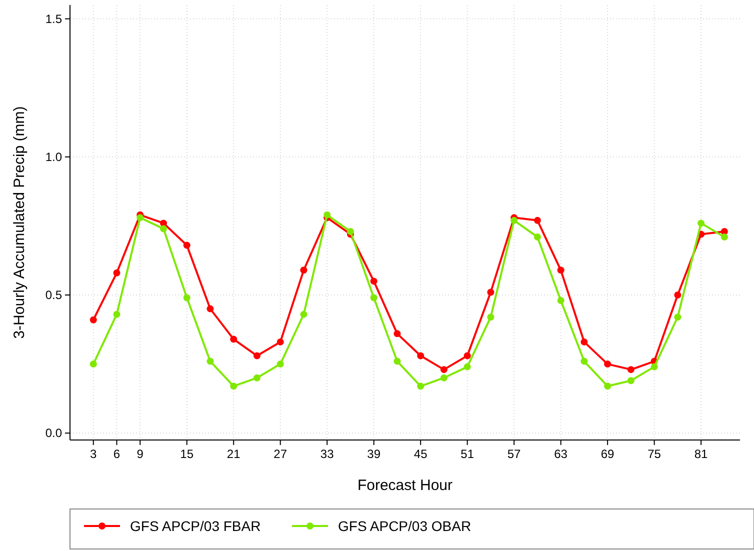 Image resolution: width=754 pixels, height=551 pixels. Describe the element at coordinates (53, 157) in the screenshot. I see `y-tick-label: 1.0` at that location.